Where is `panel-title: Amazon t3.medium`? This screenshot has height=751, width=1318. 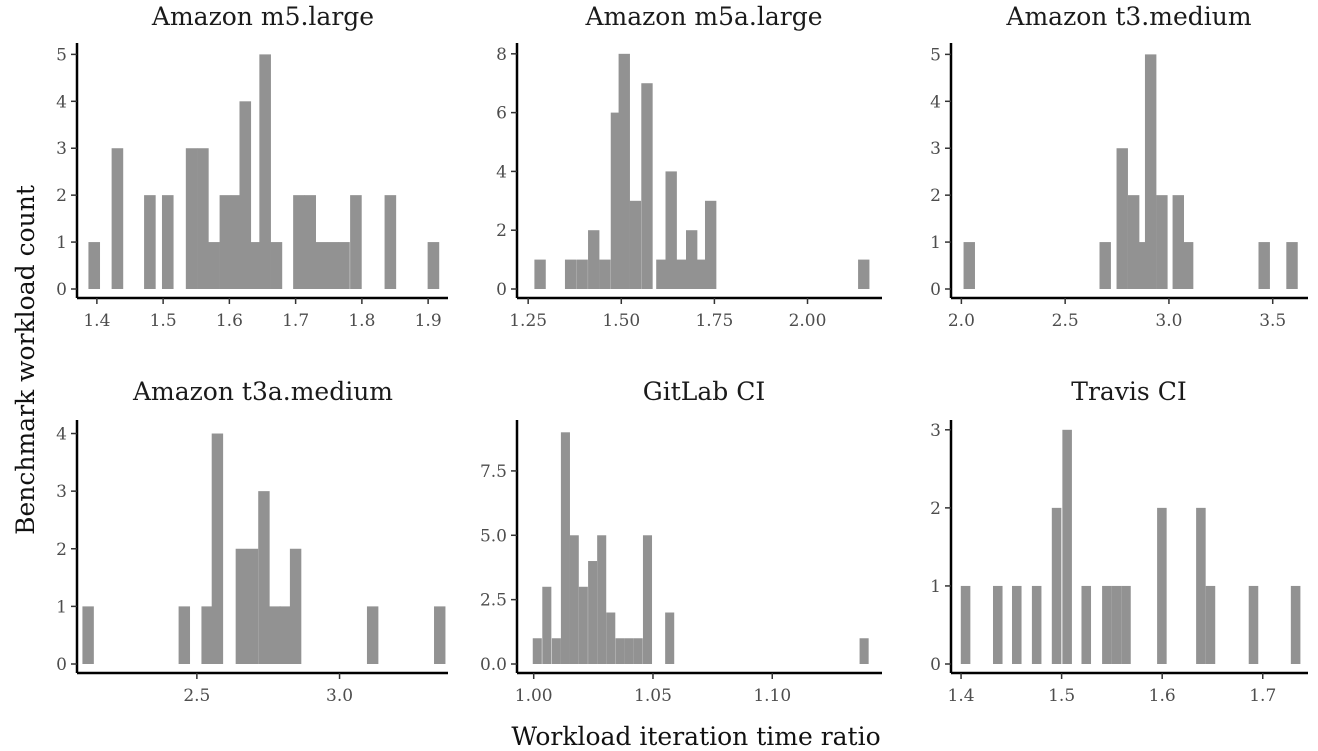 panel-title: Amazon t3.medium is located at coordinates (1128, 16).